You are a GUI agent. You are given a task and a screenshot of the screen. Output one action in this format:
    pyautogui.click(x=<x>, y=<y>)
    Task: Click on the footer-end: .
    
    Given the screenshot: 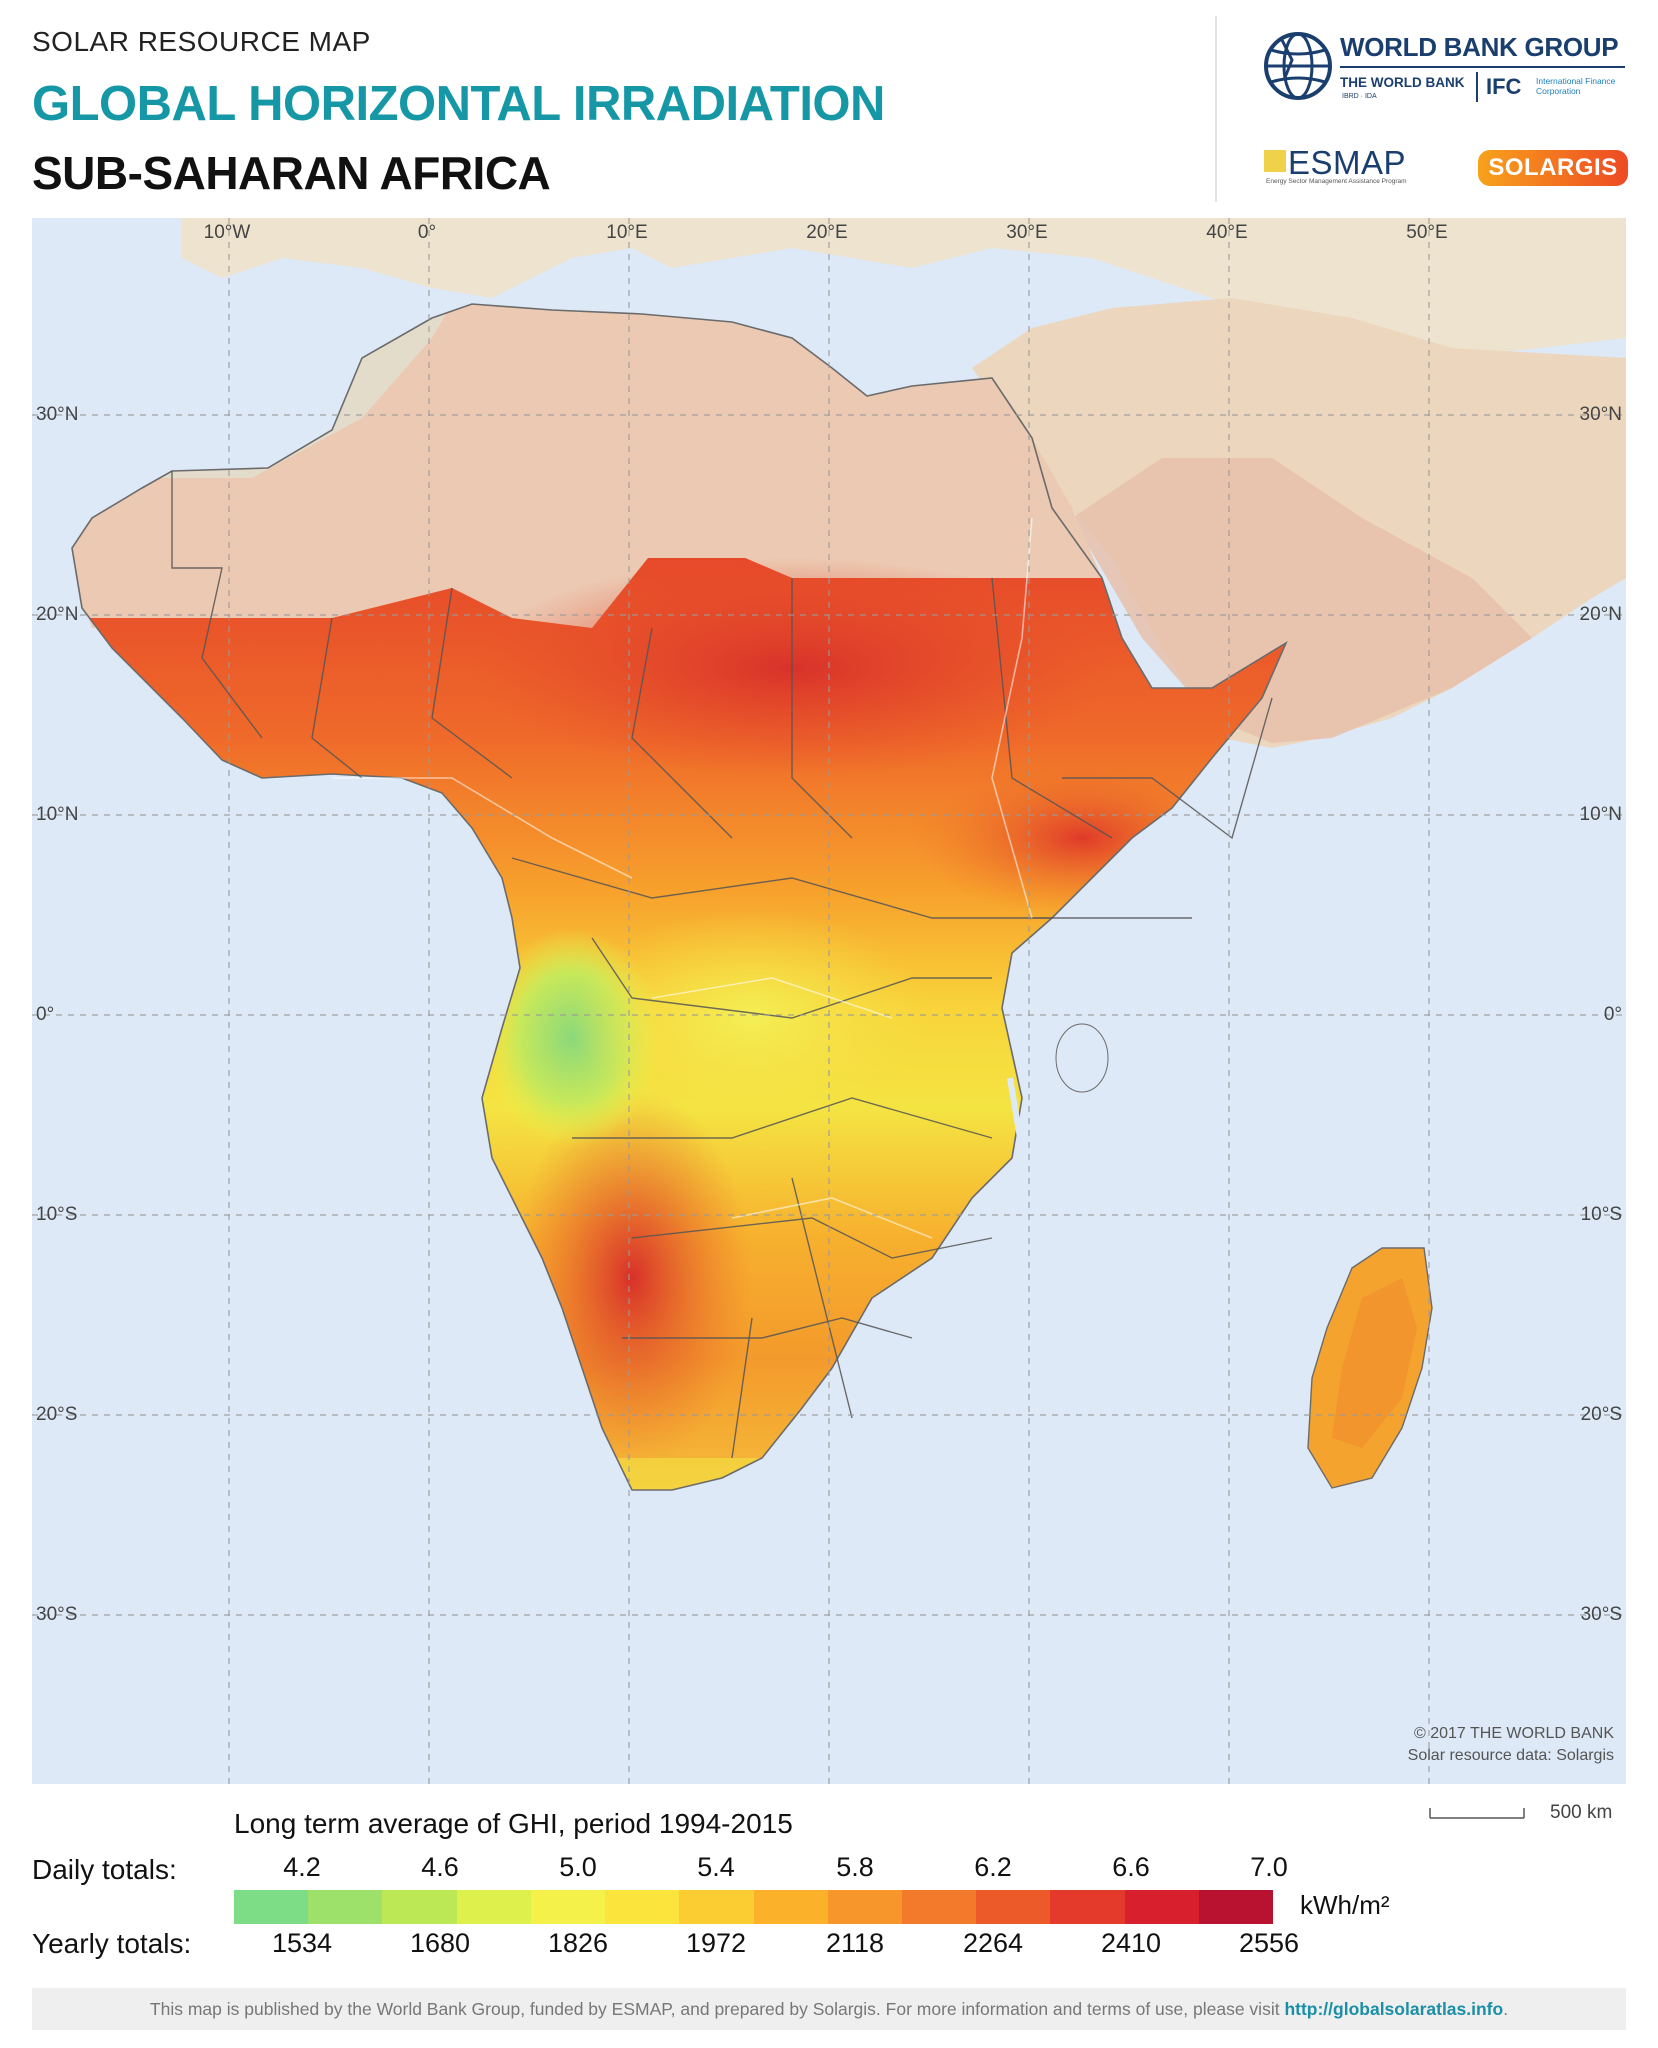 What is the action you would take?
    pyautogui.click(x=1506, y=2009)
    